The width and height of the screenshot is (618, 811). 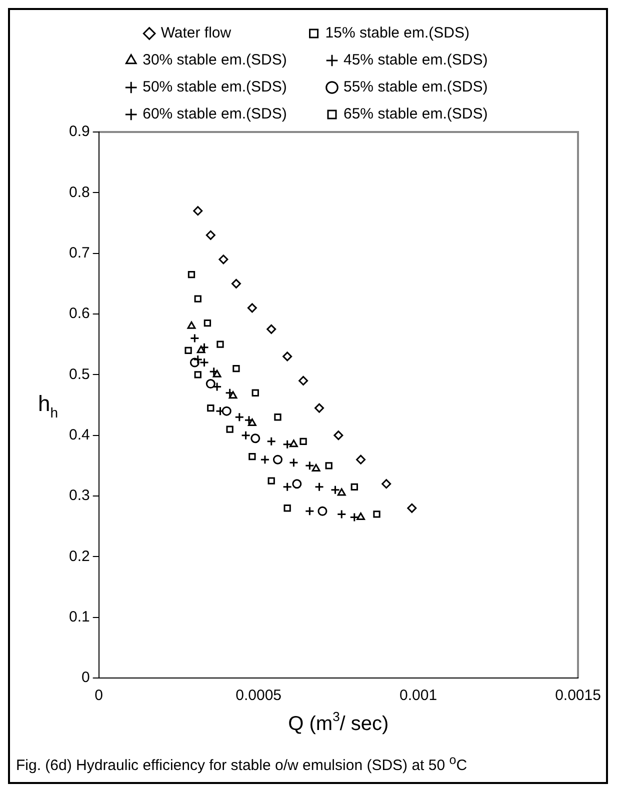 What do you see at coordinates (259, 695) in the screenshot?
I see `x-tick-label: 0.0005` at bounding box center [259, 695].